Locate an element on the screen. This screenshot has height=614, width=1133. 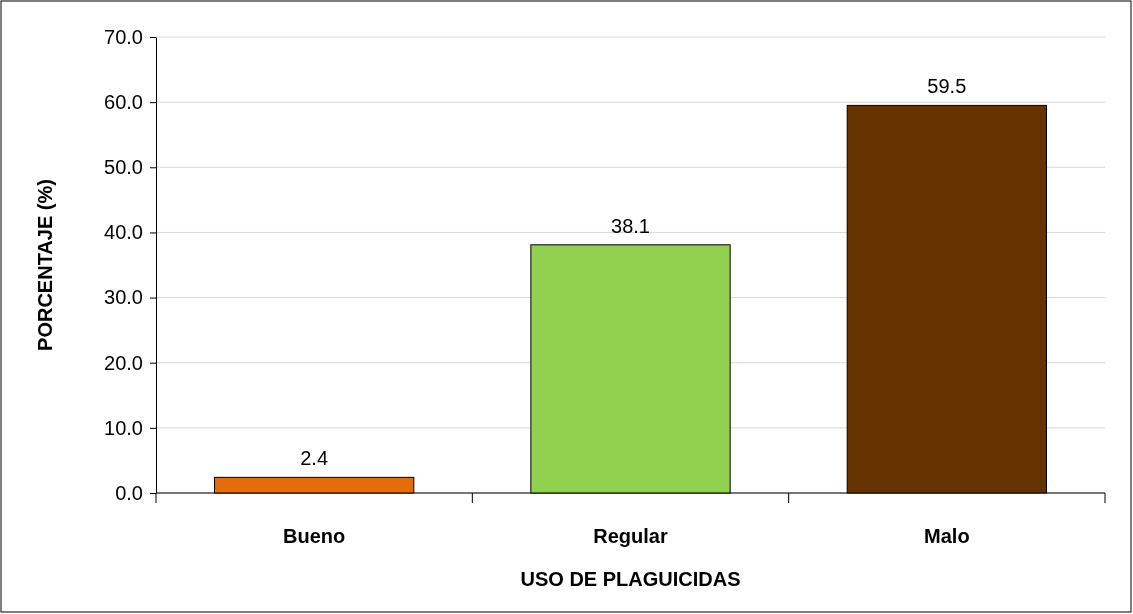
y-tick-label: 20.0 is located at coordinates (123, 362).